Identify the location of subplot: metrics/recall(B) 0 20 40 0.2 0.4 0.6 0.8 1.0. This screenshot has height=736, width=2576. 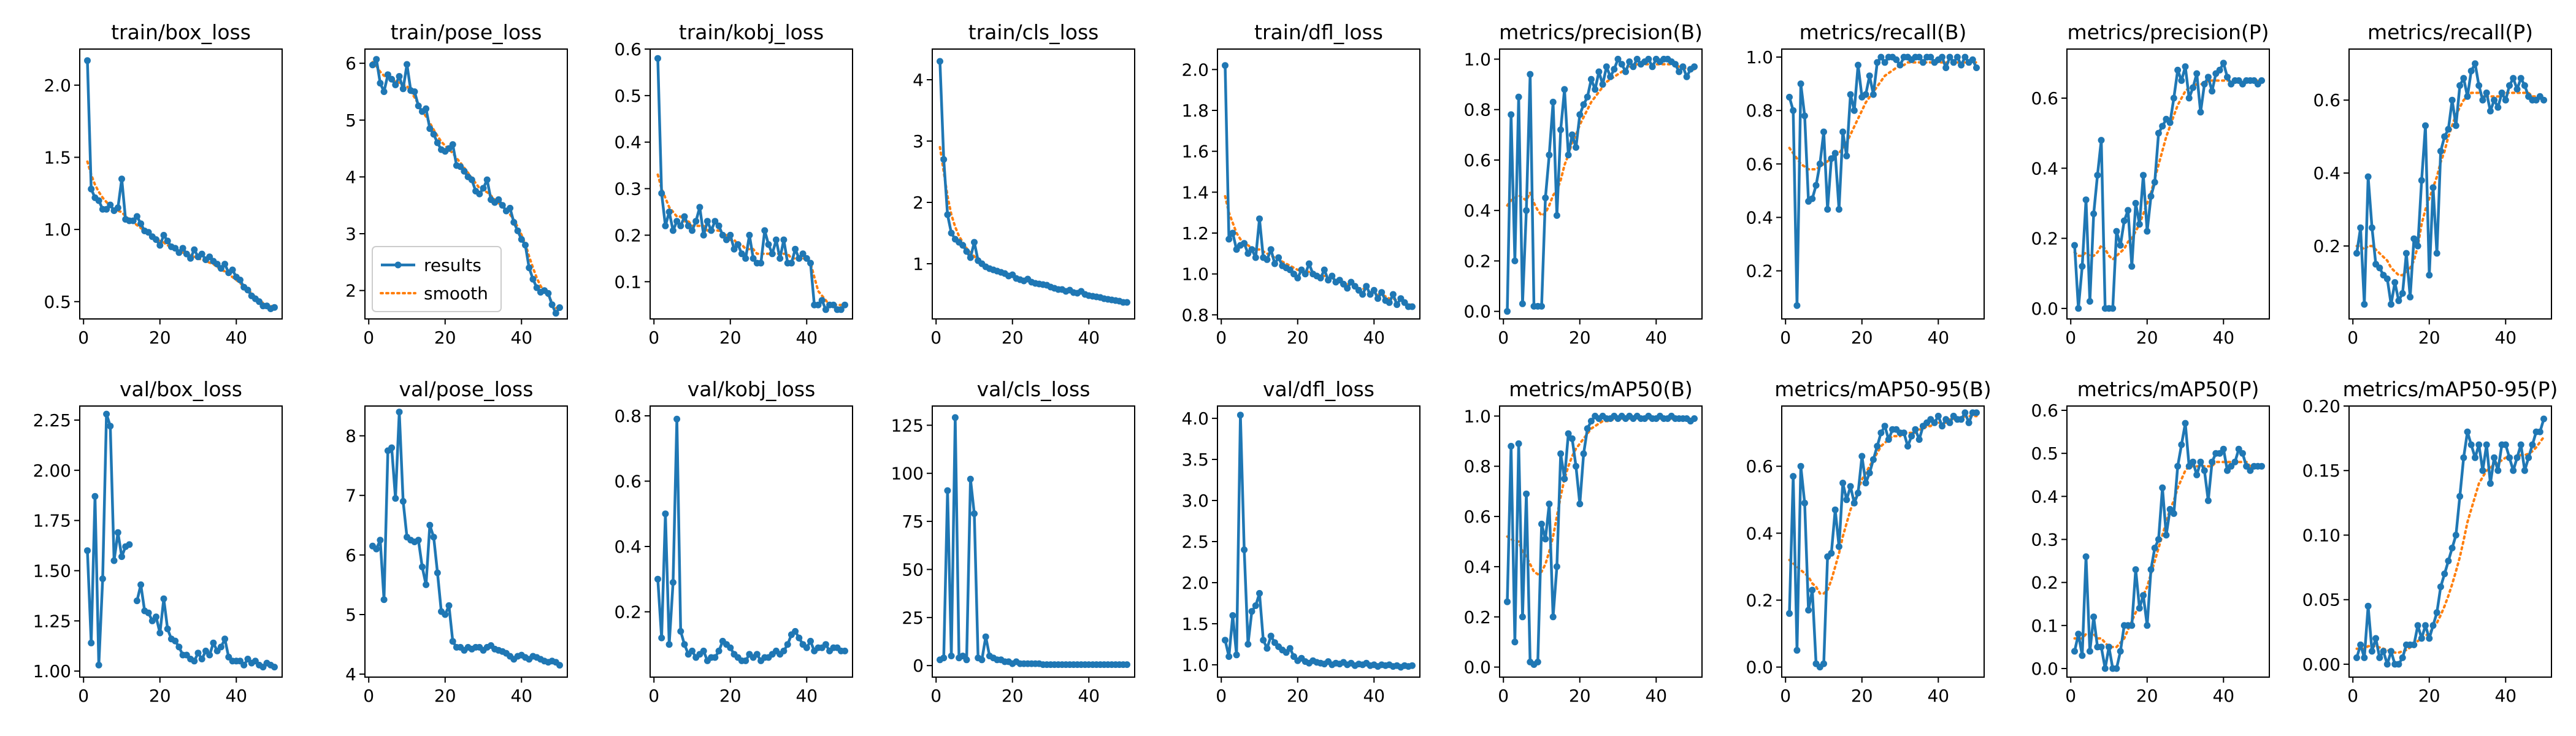
(1865, 184).